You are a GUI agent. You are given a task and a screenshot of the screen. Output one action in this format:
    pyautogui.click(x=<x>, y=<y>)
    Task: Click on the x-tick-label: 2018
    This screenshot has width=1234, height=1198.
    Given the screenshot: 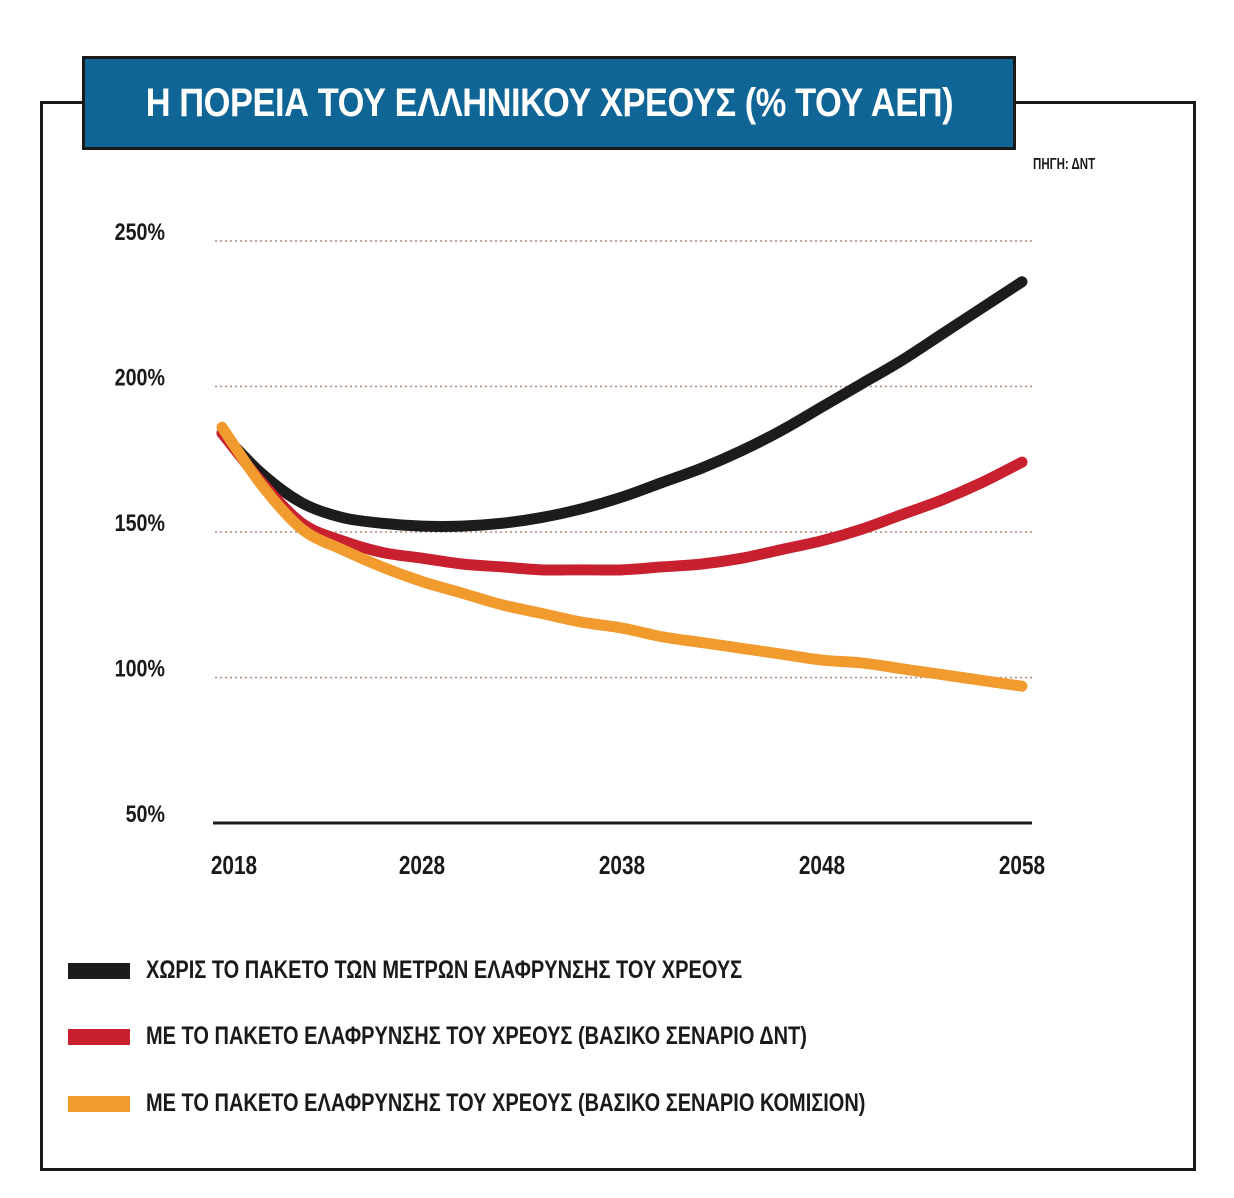 What is the action you would take?
    pyautogui.click(x=234, y=865)
    